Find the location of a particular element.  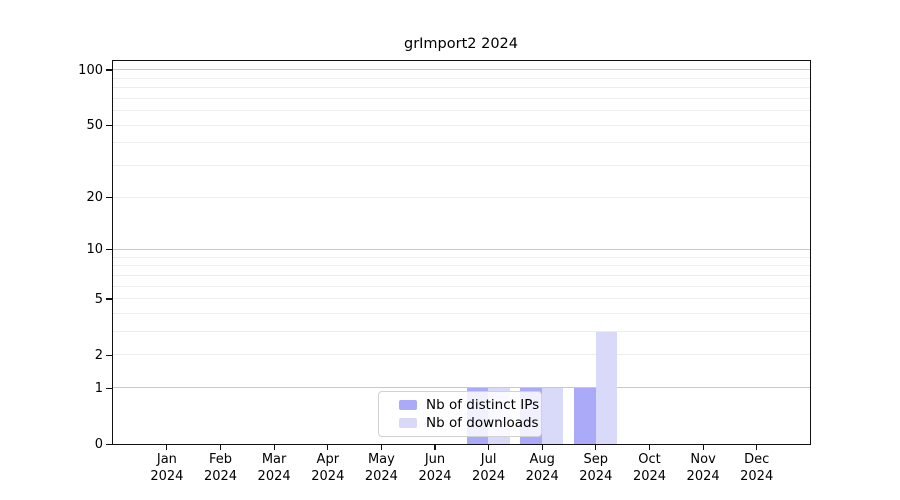

x-tick-label-8: Sep 2024 is located at coordinates (596, 468).